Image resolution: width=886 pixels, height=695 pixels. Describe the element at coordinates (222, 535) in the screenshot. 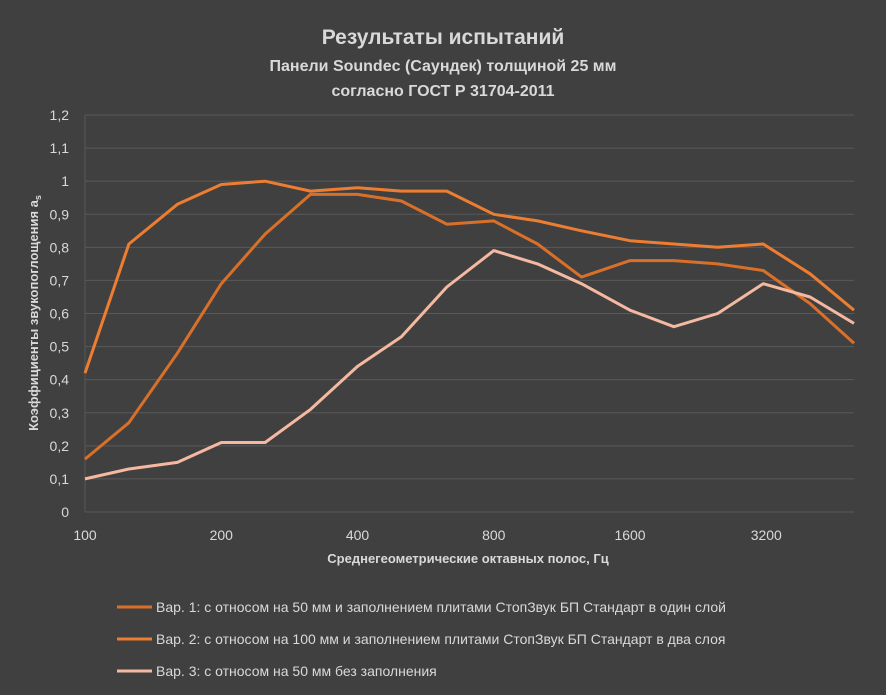

I see `x-tick-label: 200` at that location.